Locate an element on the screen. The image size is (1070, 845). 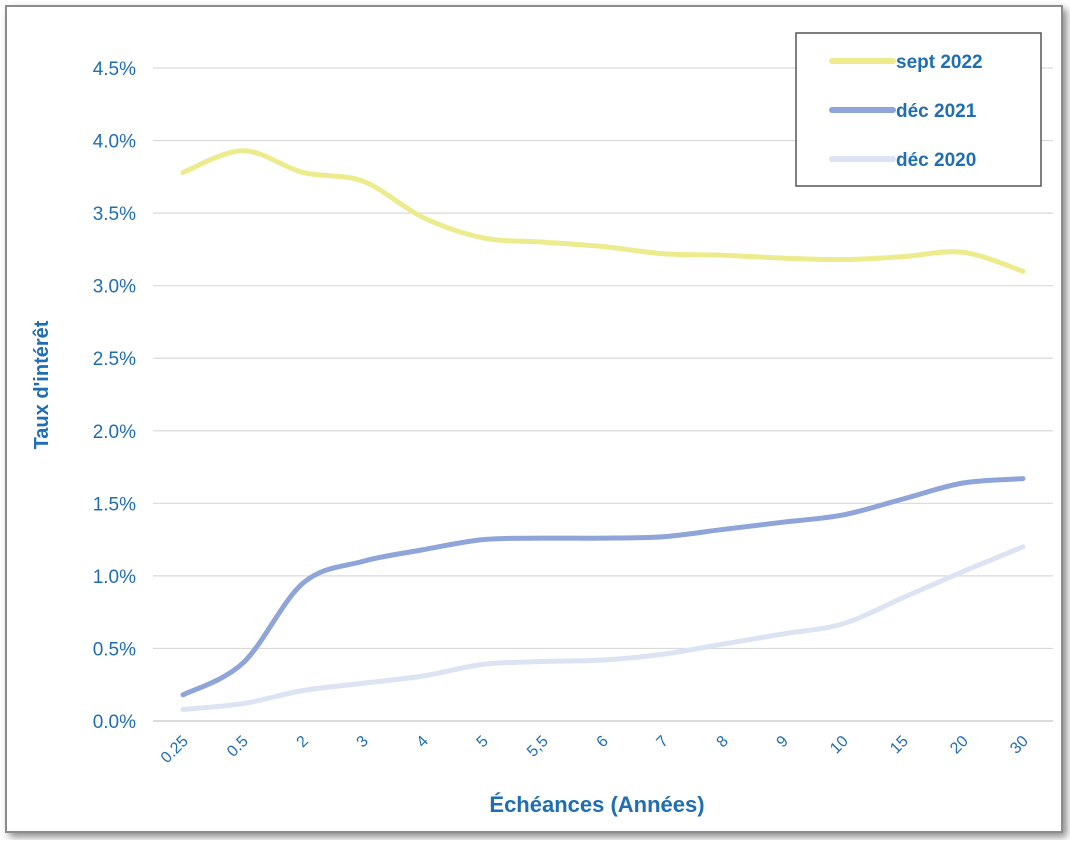
legend-label: déc 2021 is located at coordinates (936, 111).